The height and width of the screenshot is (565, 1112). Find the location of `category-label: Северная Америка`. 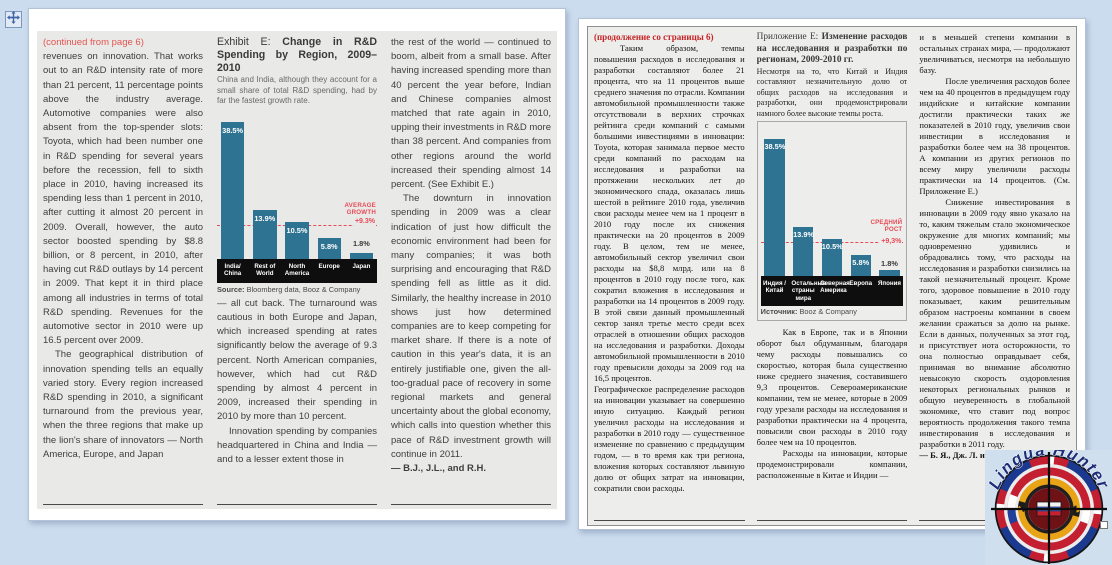

category-label: Северная Америка is located at coordinates (835, 287).